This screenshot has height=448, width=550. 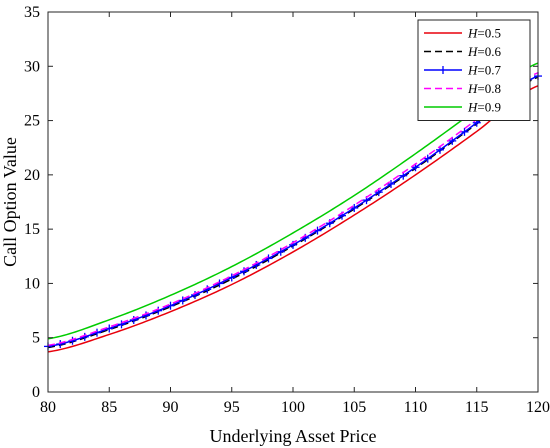 What do you see at coordinates (32, 283) in the screenshot?
I see `y-tick-label: 10` at bounding box center [32, 283].